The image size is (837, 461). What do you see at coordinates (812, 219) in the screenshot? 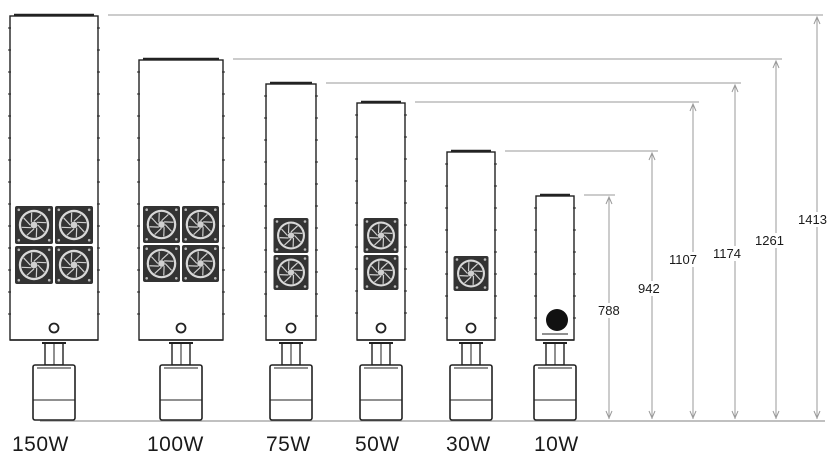
I see `height-label-150w: 1413` at bounding box center [812, 219].